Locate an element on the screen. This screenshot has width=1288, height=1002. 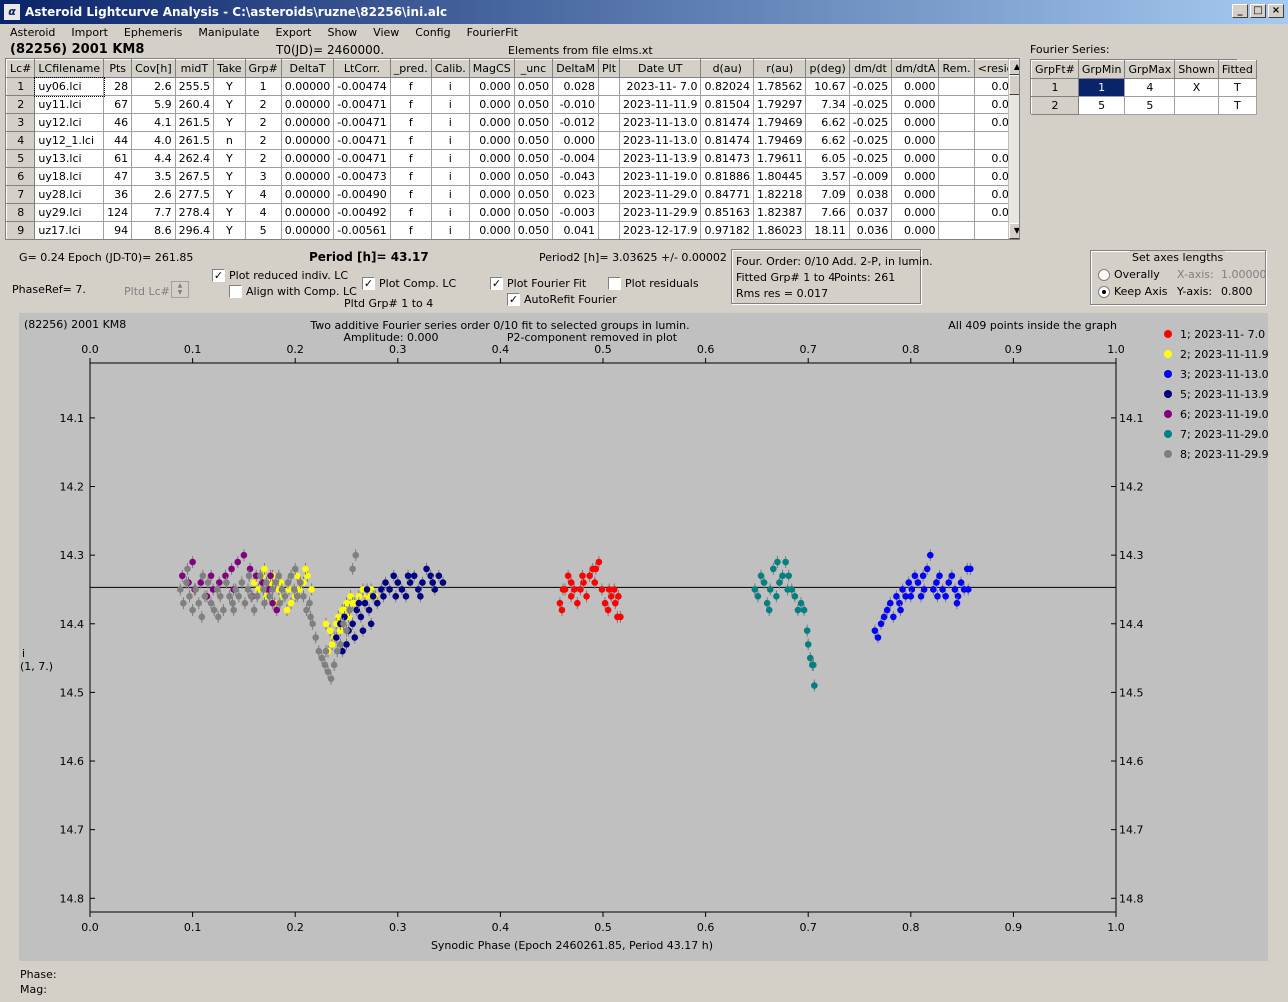
column-header: p(deg) is located at coordinates (827, 68).